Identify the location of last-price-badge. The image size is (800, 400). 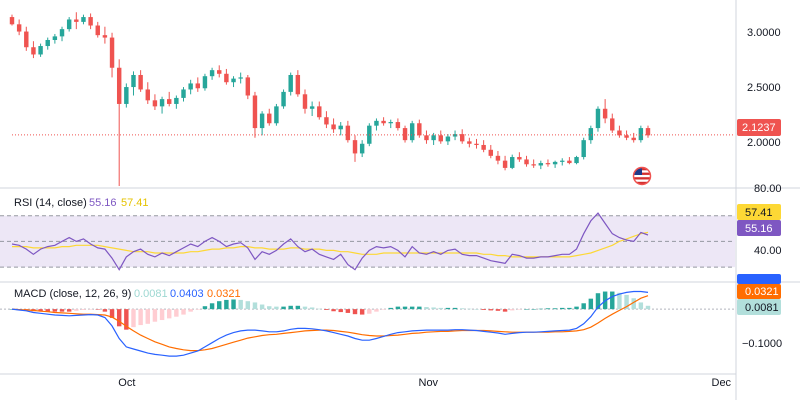
(759, 127).